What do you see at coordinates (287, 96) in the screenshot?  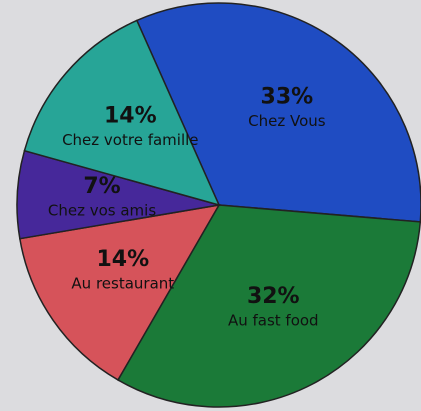 I see `slice-value-label: 33%` at bounding box center [287, 96].